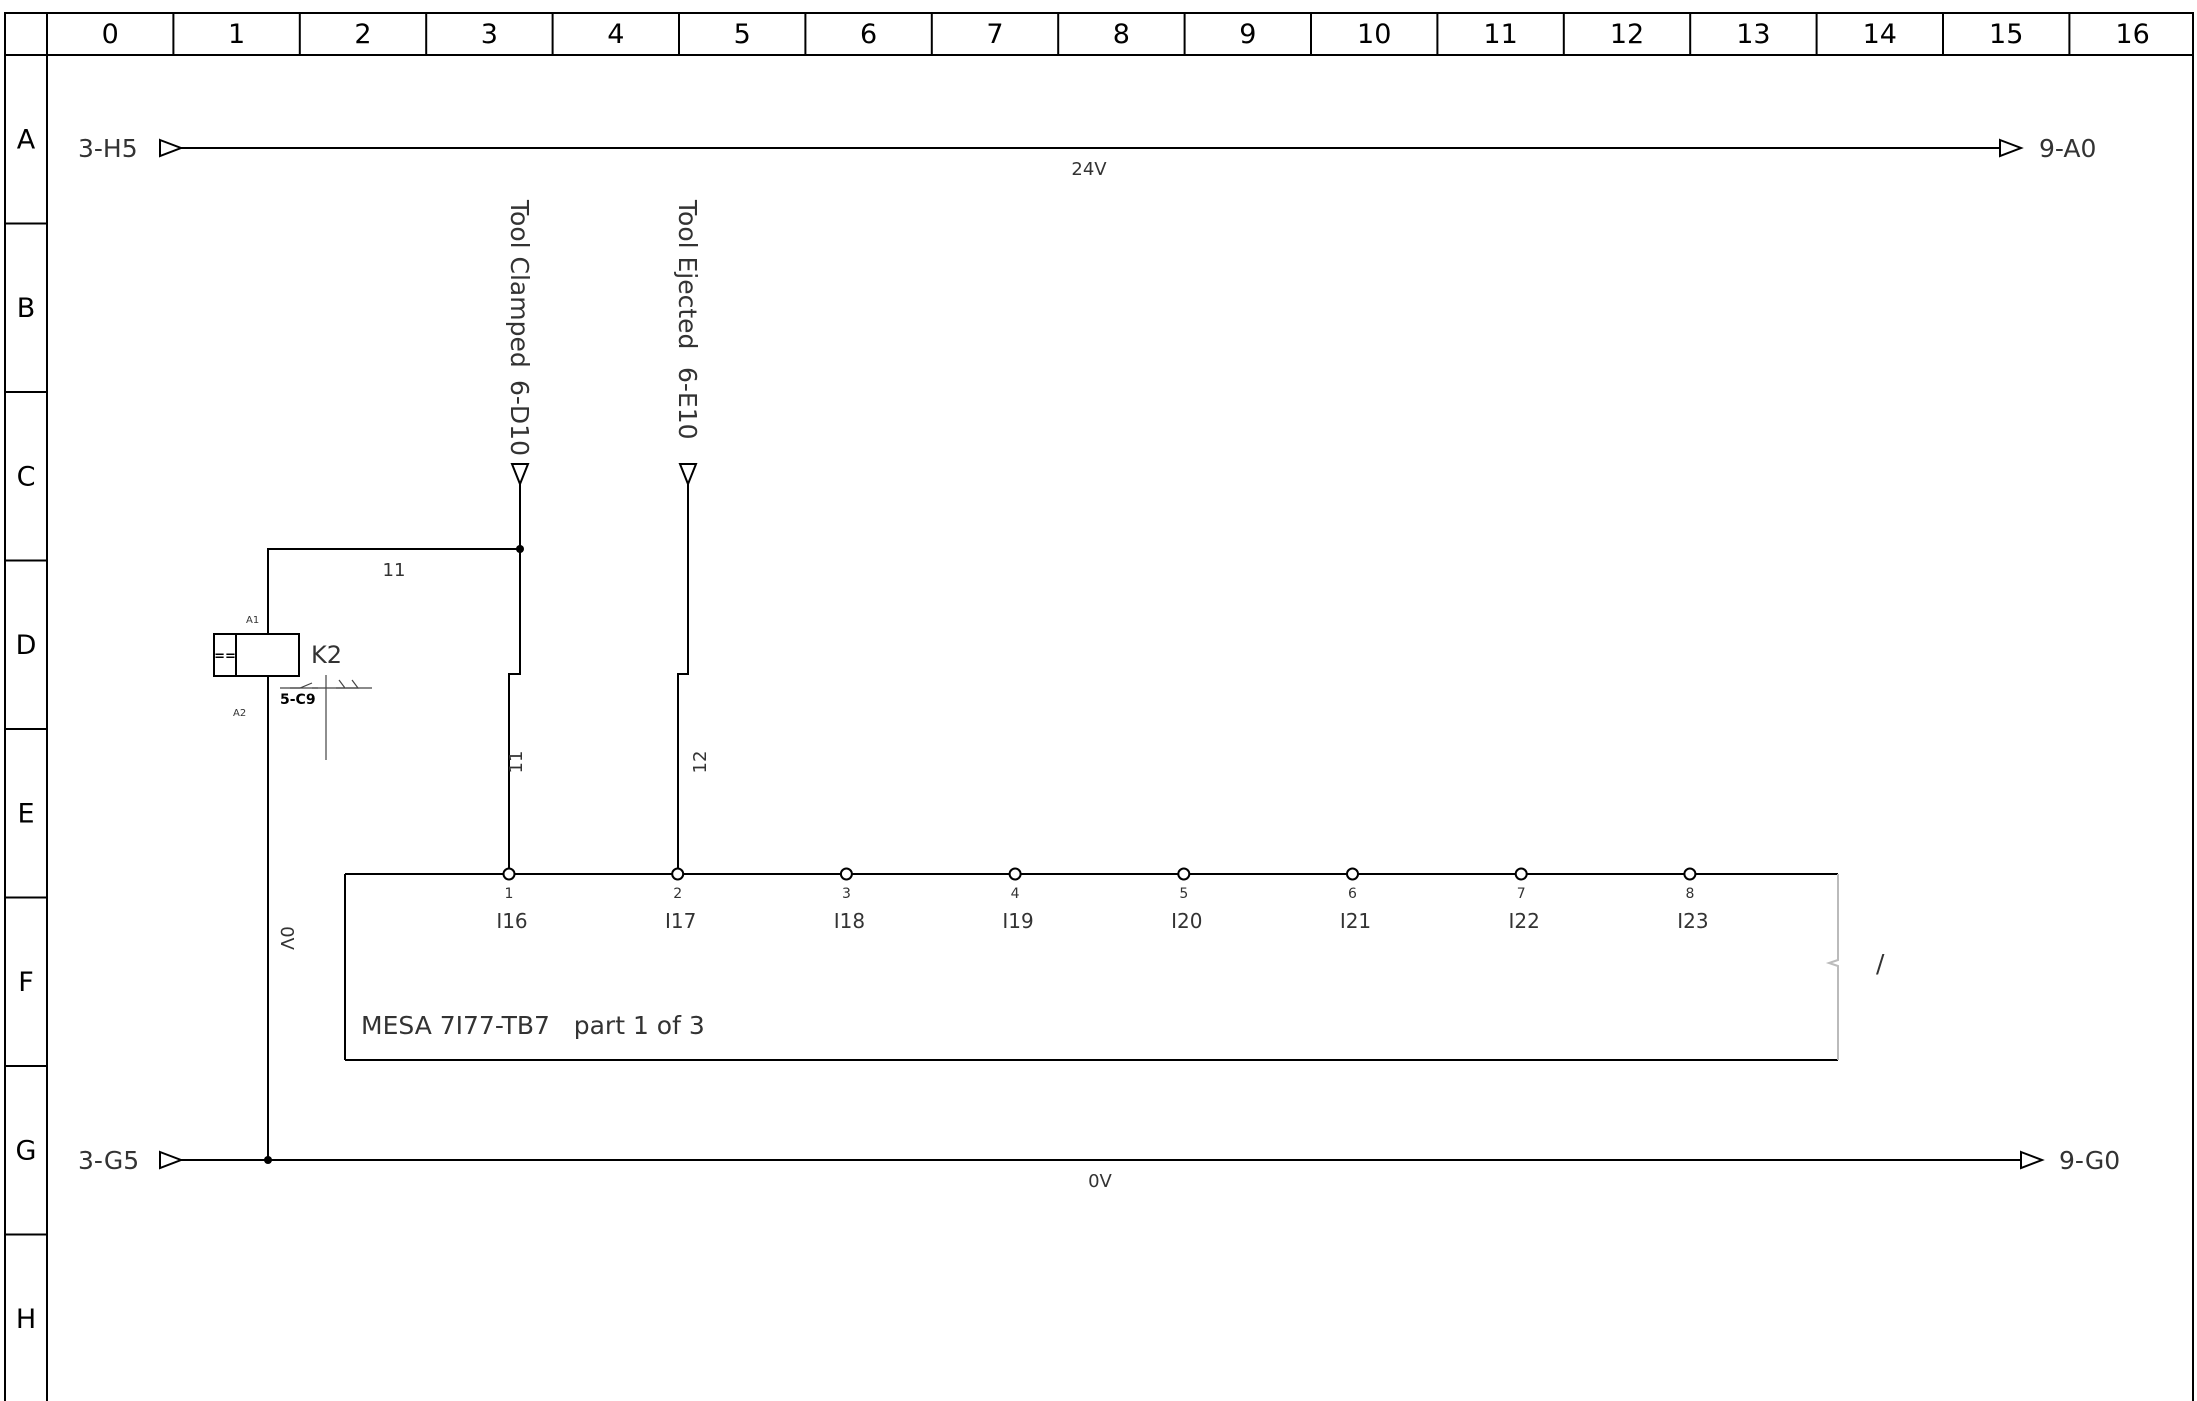 This screenshot has width=2197, height=1401. I want to click on relay-k2: == K2 A1 A2 5-C9 11 0V, so click(368, 852).